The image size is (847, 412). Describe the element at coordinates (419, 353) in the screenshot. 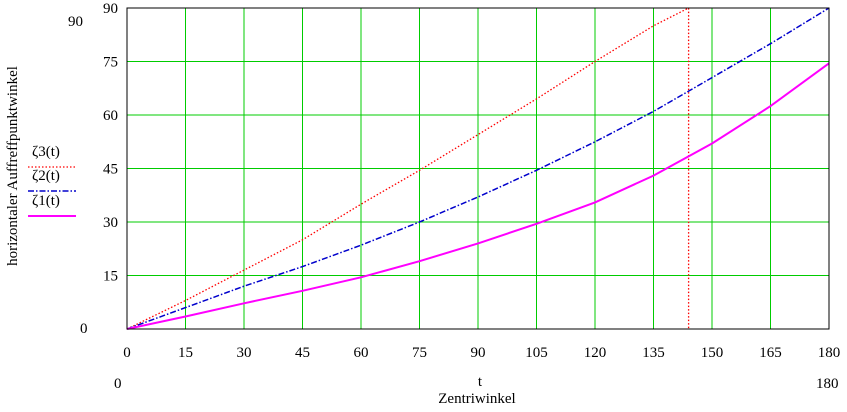

I see `x-tick-label: 75` at that location.